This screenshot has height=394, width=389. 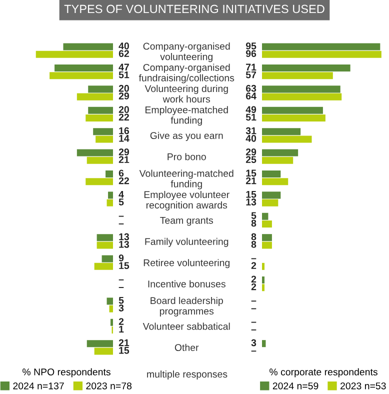 I want to click on legend-title: % corporate respondents, so click(x=324, y=373).